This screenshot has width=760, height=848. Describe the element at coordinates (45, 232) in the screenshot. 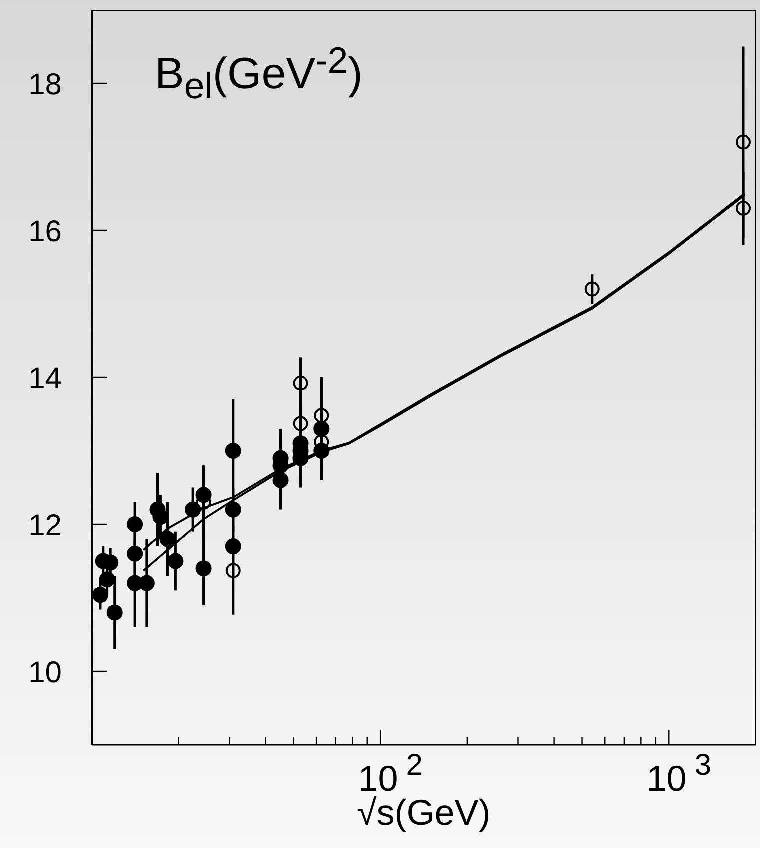

I see `y-tick-label: 16` at that location.